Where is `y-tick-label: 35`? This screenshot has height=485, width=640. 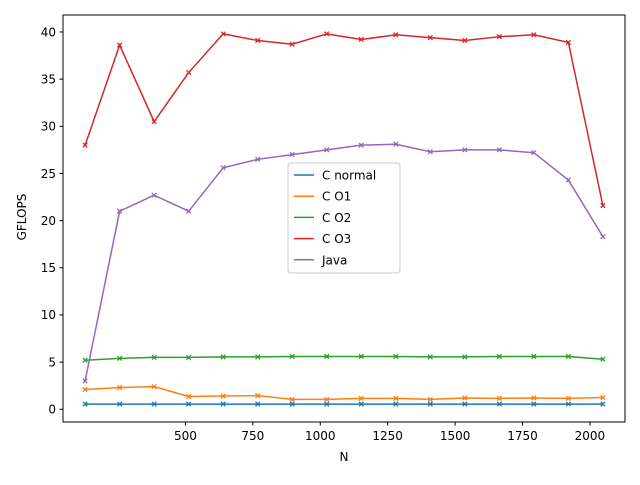
y-tick-label: 35 is located at coordinates (48, 79).